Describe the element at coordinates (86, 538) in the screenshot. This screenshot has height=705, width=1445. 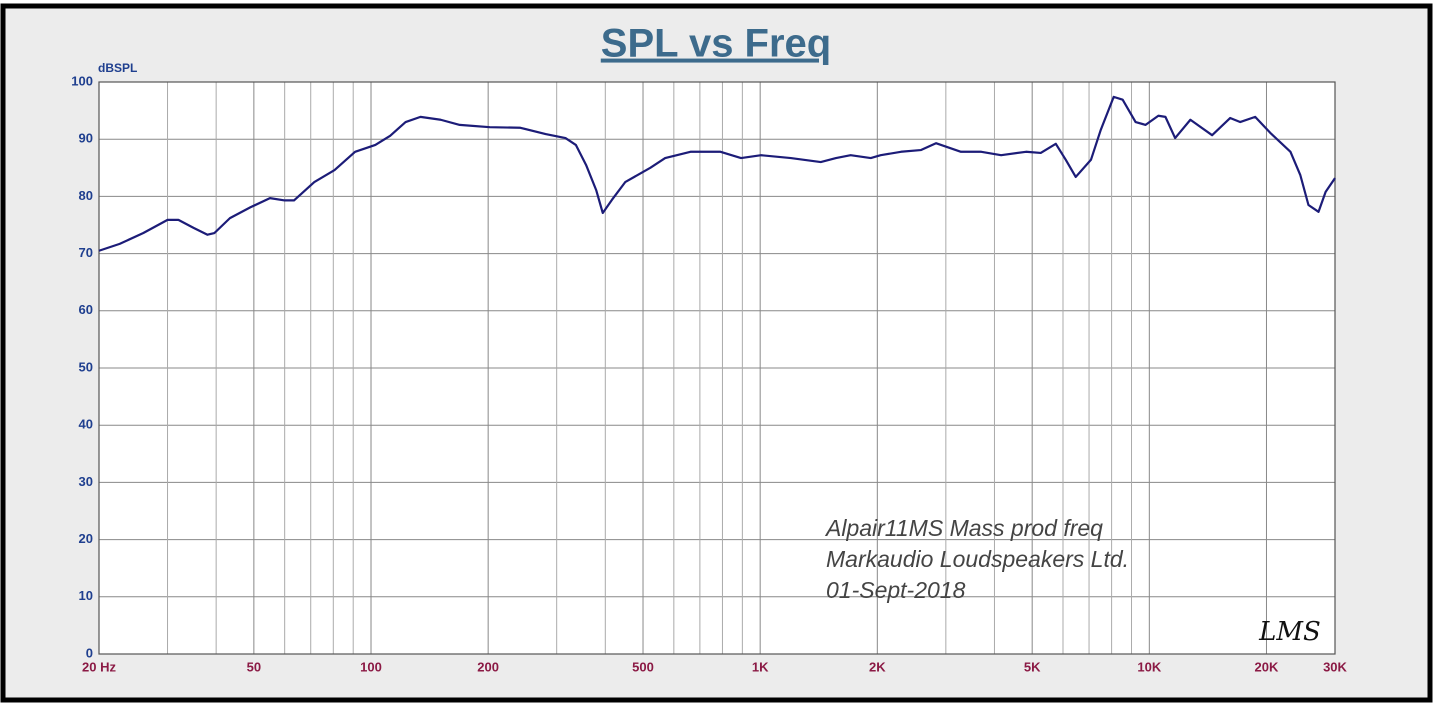
I see `y-tick-label: 20` at that location.